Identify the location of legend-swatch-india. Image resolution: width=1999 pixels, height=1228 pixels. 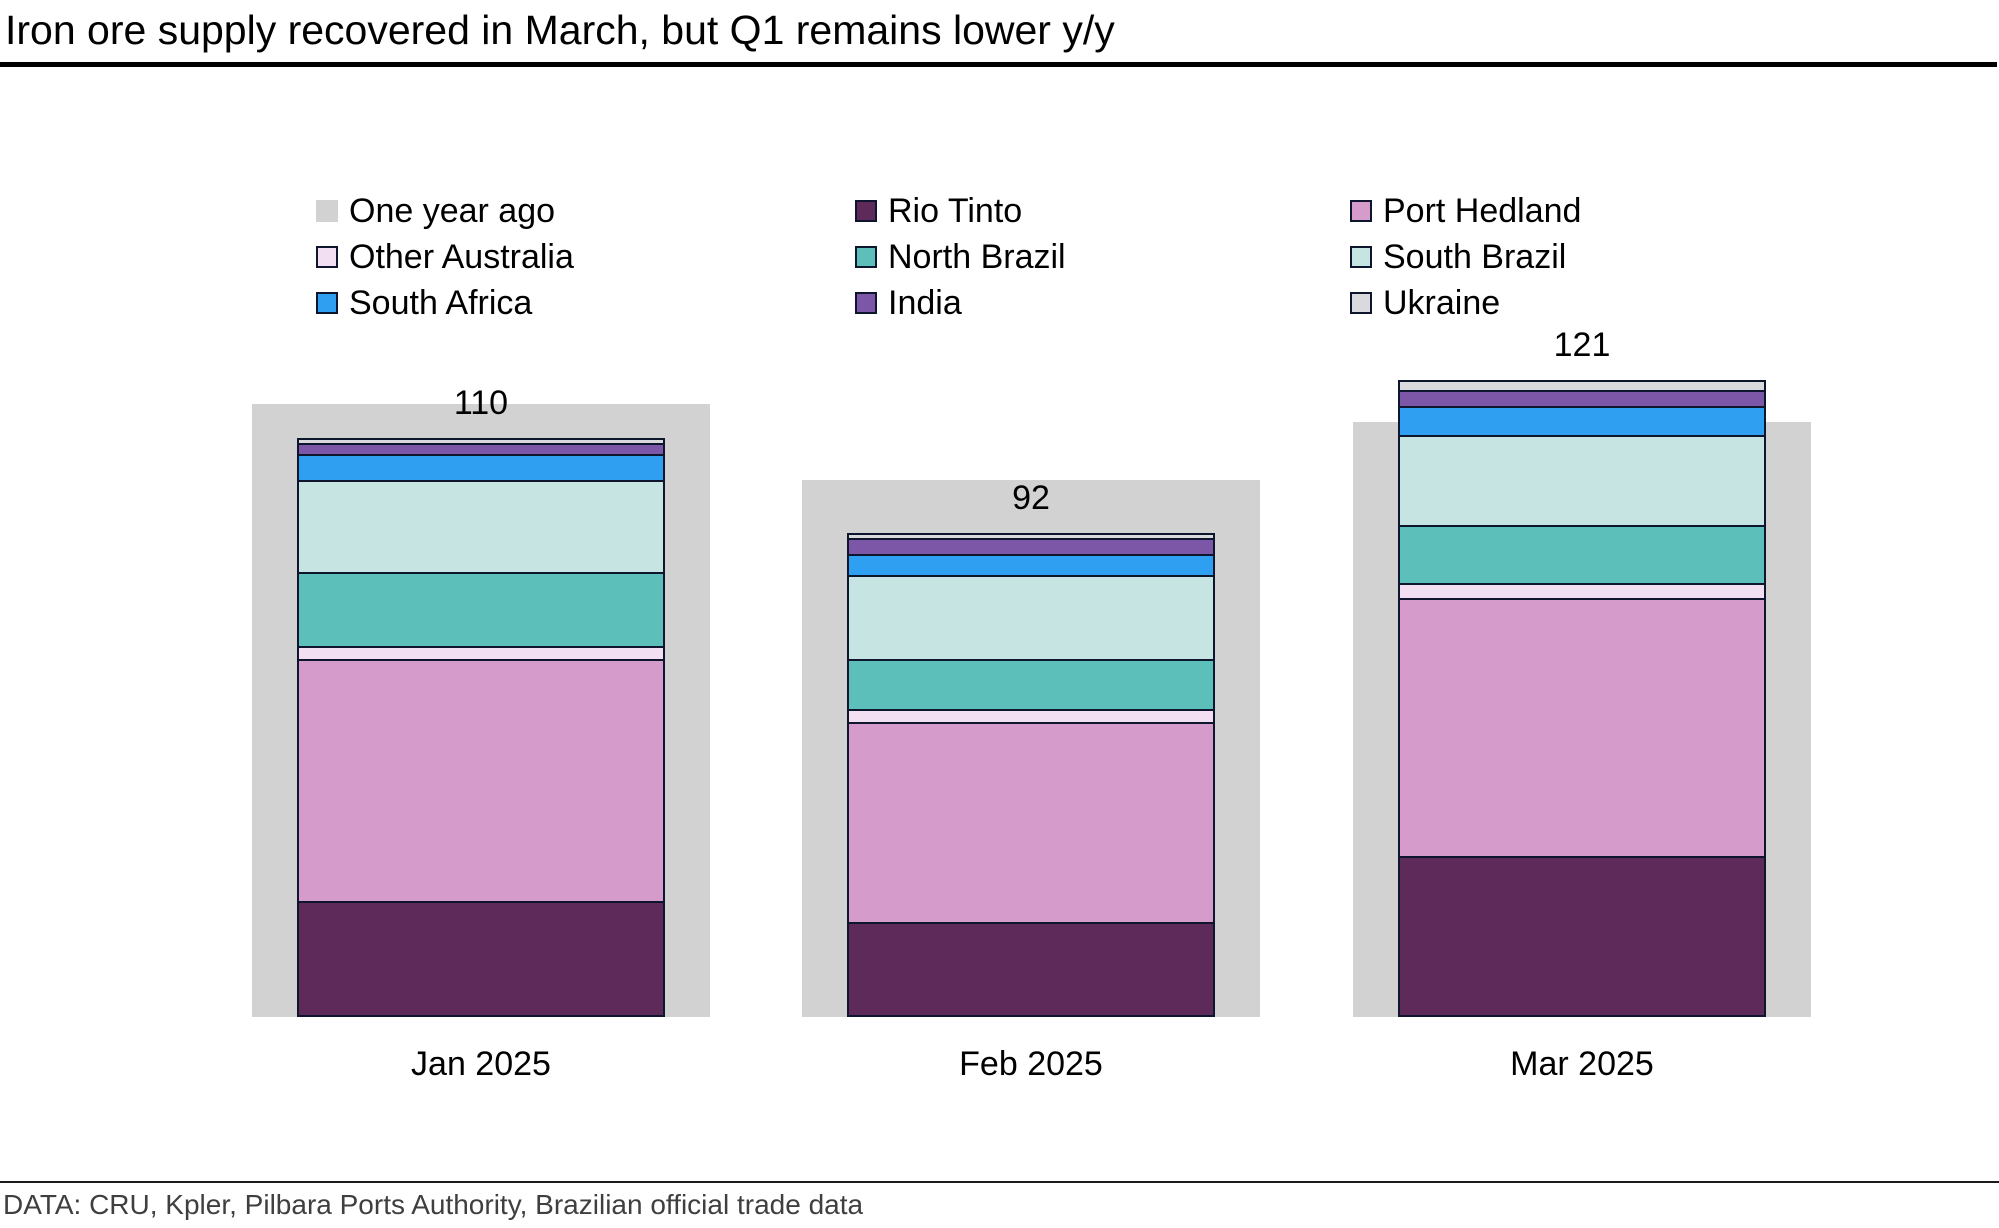
(866, 303).